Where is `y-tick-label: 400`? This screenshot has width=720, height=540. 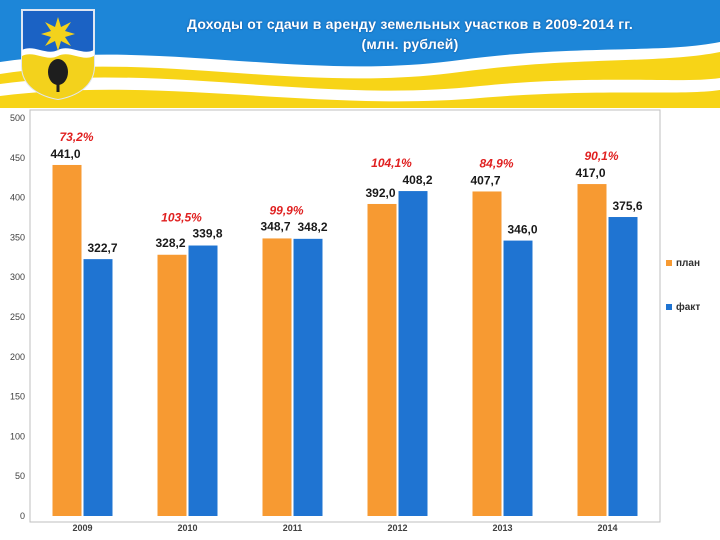
y-tick-label: 400 is located at coordinates (17, 198).